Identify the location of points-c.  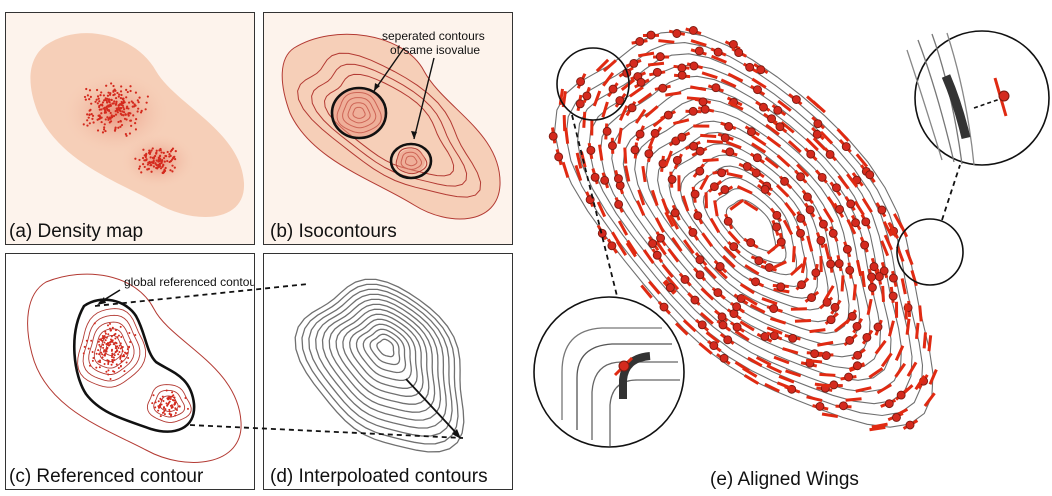
(135, 370).